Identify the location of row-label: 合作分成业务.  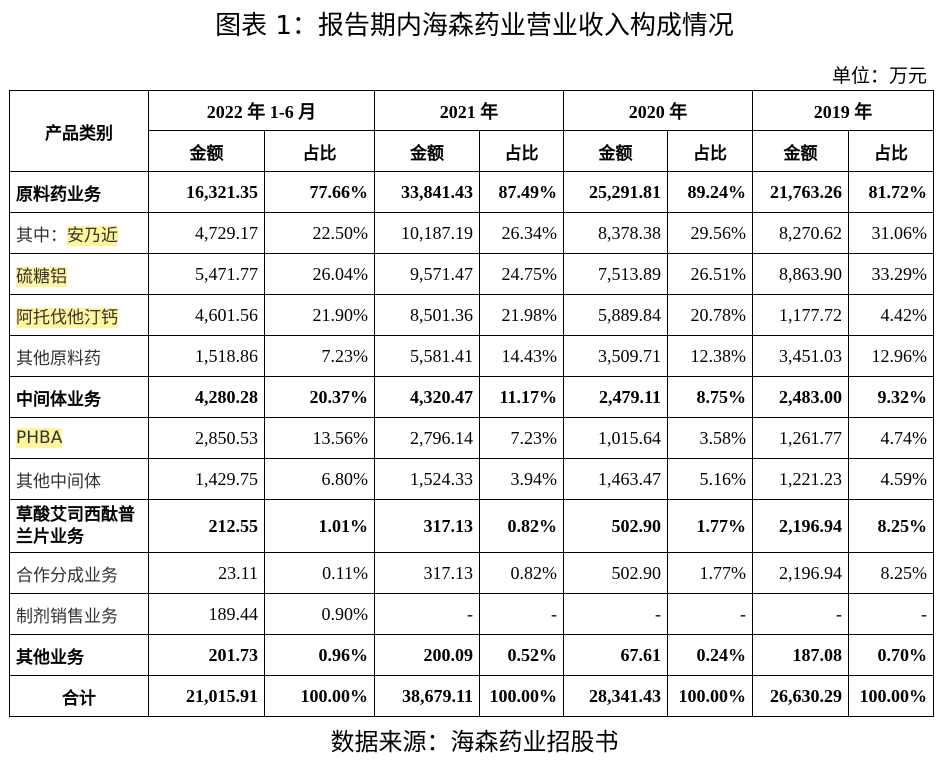
(67, 575).